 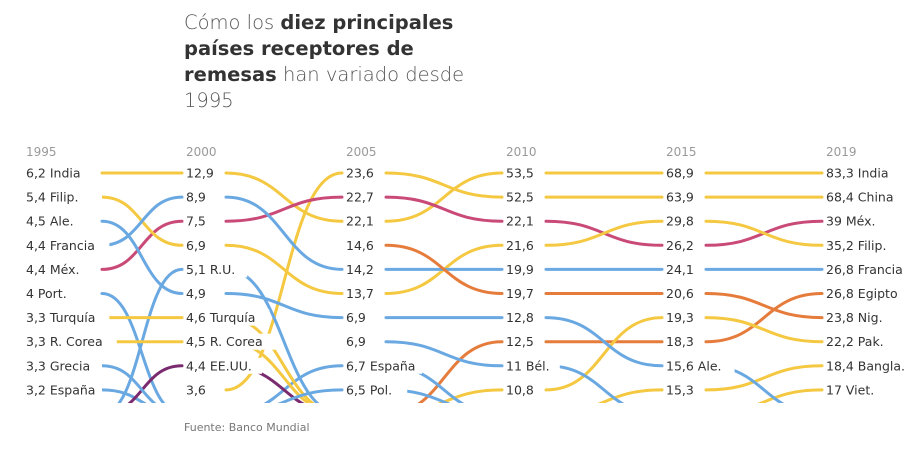 I want to click on value-label: 14,2, so click(x=360, y=269).